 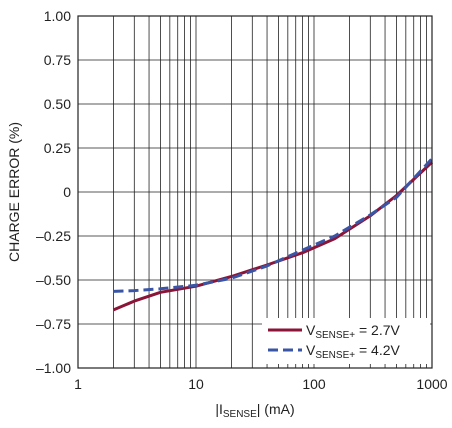 What do you see at coordinates (14, 192) in the screenshot?
I see `y-axis-label: CHARGE ERROR (%)` at bounding box center [14, 192].